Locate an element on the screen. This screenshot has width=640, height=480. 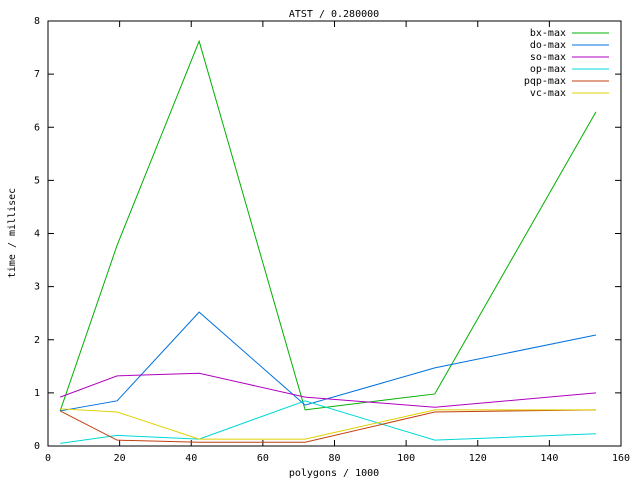
legend-label: do-max is located at coordinates (548, 45).